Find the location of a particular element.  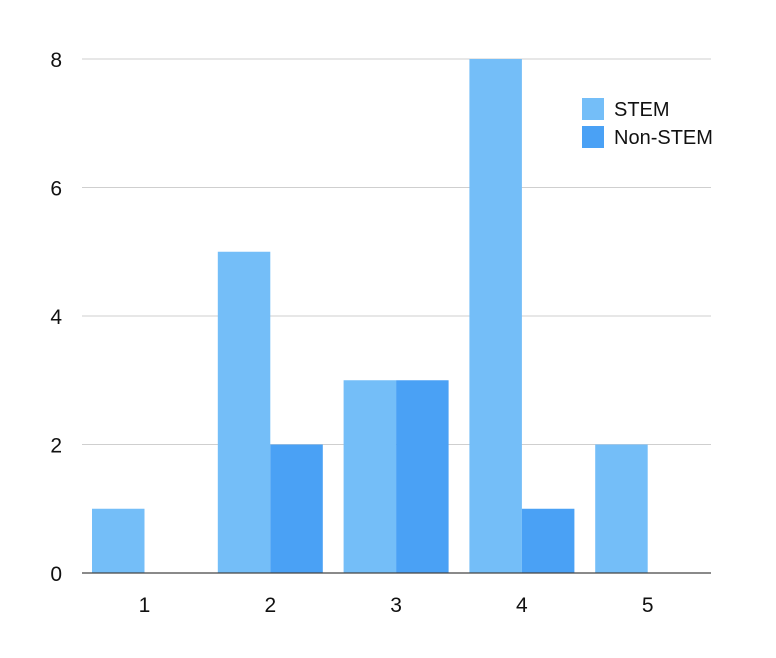

x-axis-tick-labels: 1 2 3 4 5 is located at coordinates (396, 605).